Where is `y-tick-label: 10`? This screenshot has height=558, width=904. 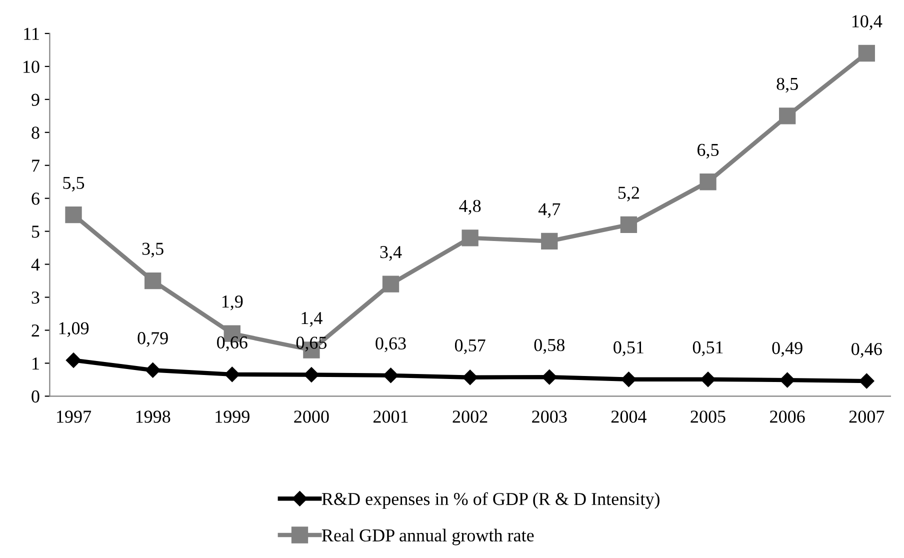 y-tick-label: 10 is located at coordinates (32, 66).